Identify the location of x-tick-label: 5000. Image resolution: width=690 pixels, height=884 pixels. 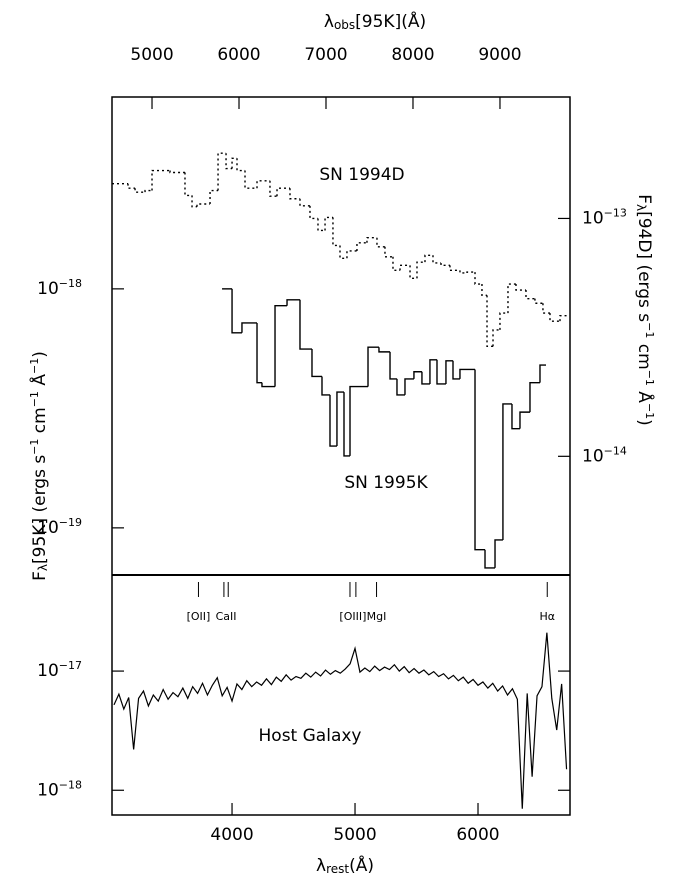
(354, 835).